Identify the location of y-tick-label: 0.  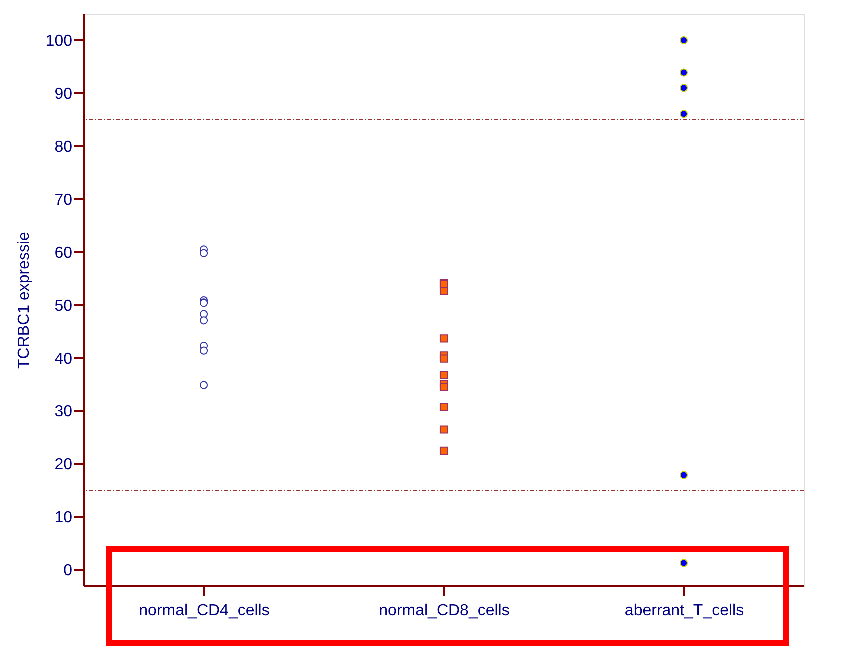
(68, 571).